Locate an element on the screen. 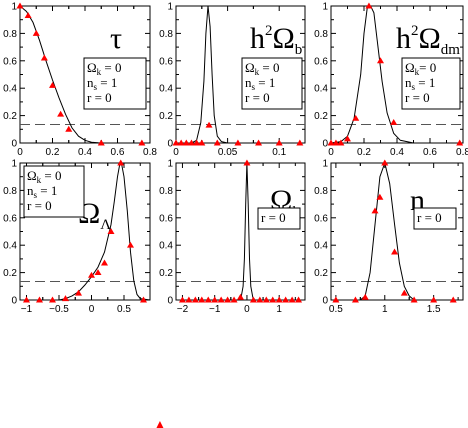 The image size is (468, 428). title-sub: Λ is located at coordinates (105, 225).